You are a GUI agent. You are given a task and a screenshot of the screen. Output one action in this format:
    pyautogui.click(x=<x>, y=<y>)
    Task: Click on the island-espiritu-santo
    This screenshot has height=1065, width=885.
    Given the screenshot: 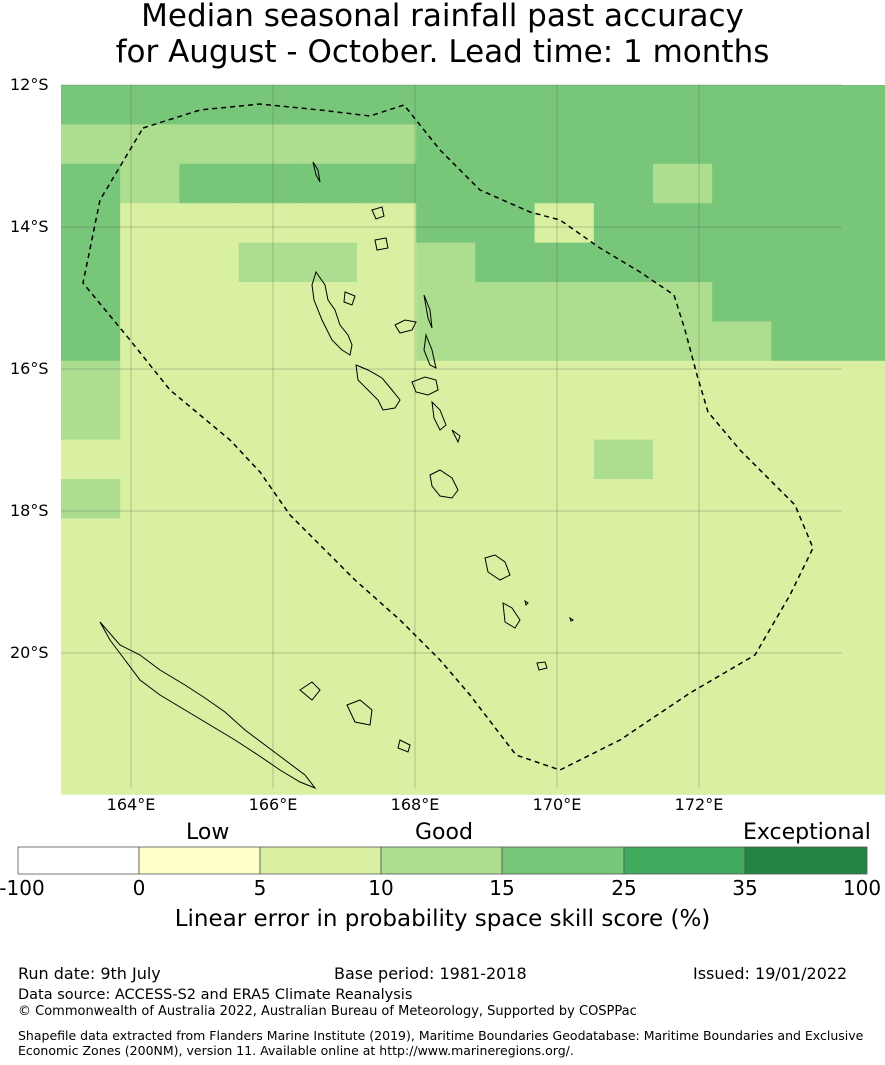 What is the action you would take?
    pyautogui.click(x=332, y=313)
    